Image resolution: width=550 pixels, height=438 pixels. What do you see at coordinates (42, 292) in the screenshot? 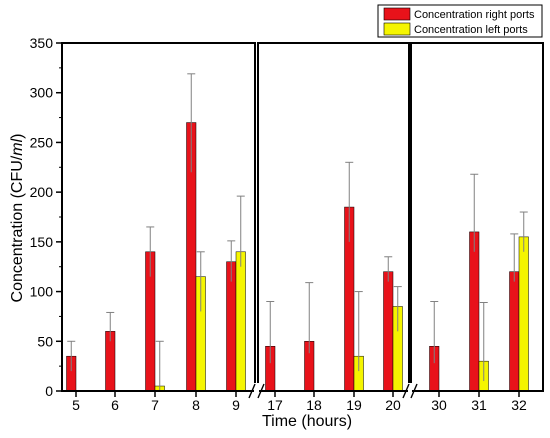
I see `y-tick-label-100: 100` at bounding box center [42, 292].